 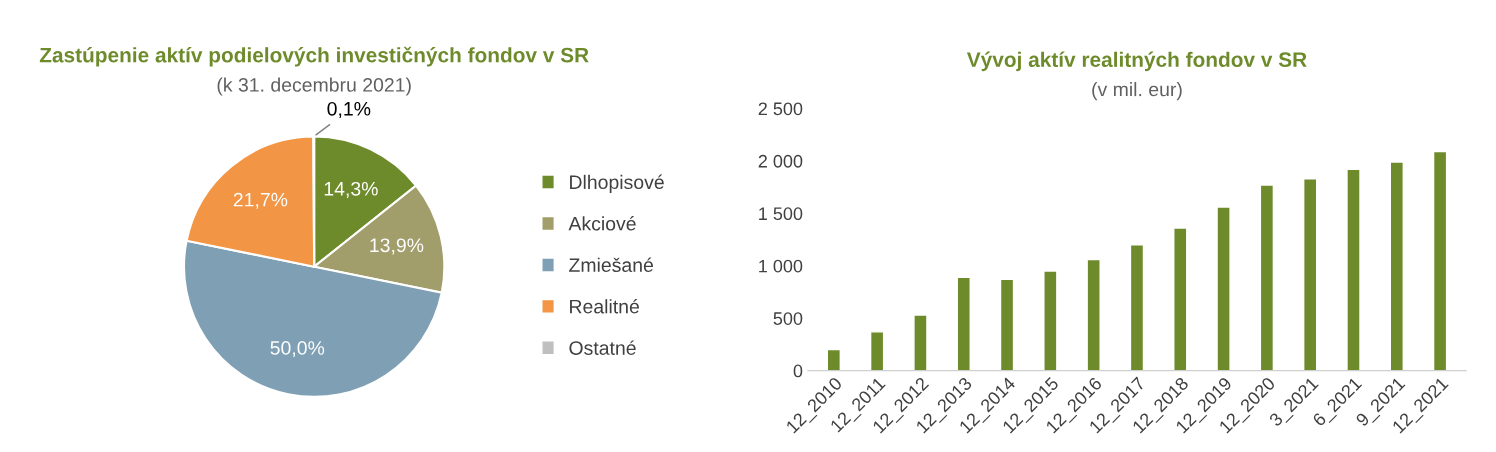 What do you see at coordinates (780, 109) in the screenshot?
I see `y-tick-label: 2 500` at bounding box center [780, 109].